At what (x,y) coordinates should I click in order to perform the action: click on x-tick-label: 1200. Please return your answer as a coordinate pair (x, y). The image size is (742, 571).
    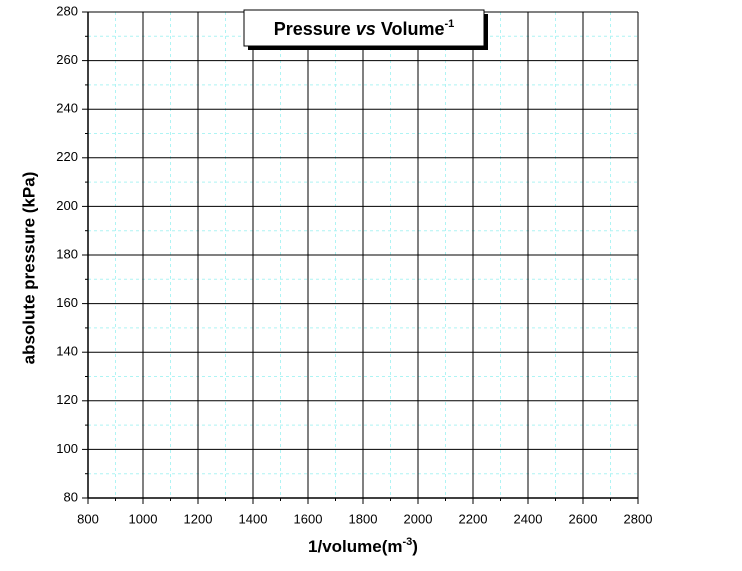
    Looking at the image, I should click on (198, 518).